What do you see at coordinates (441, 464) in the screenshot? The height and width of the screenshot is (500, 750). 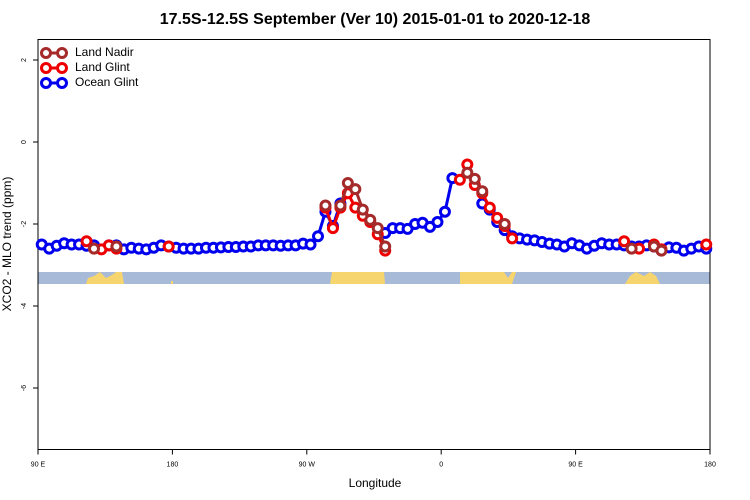 I see `x-tick-label: 0` at bounding box center [441, 464].